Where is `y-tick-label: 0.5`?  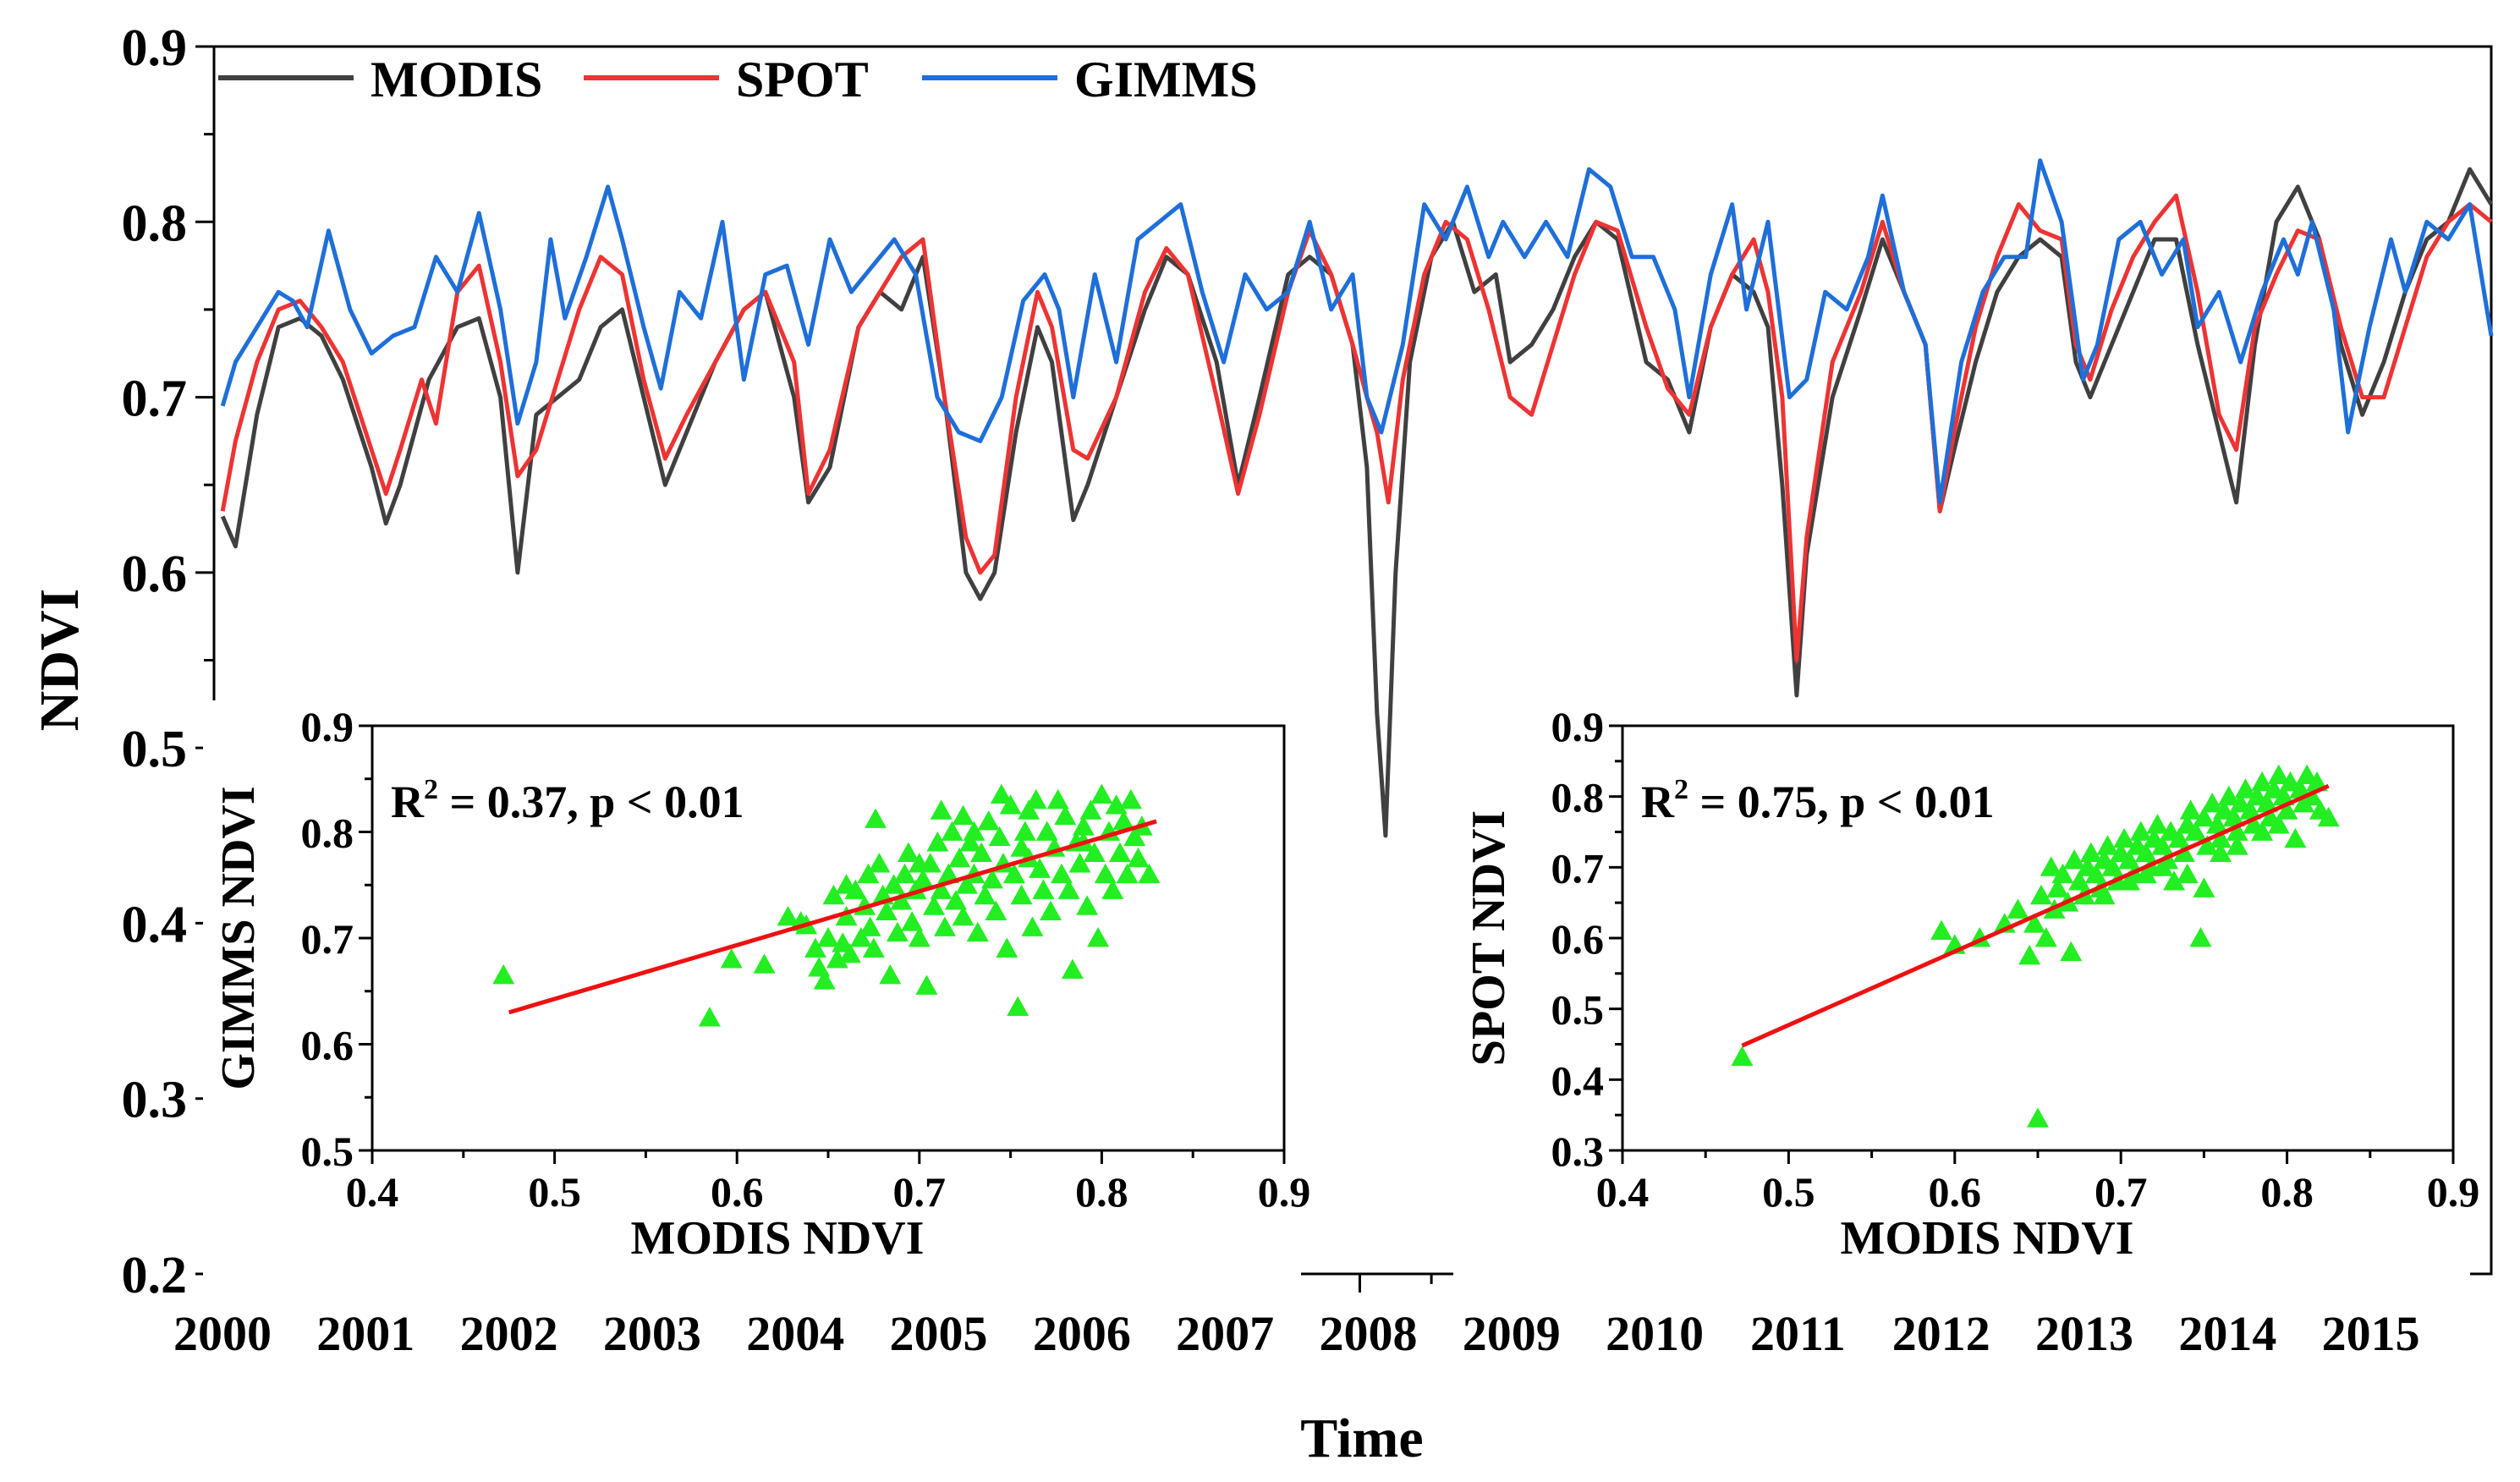 y-tick-label: 0.5 is located at coordinates (155, 750).